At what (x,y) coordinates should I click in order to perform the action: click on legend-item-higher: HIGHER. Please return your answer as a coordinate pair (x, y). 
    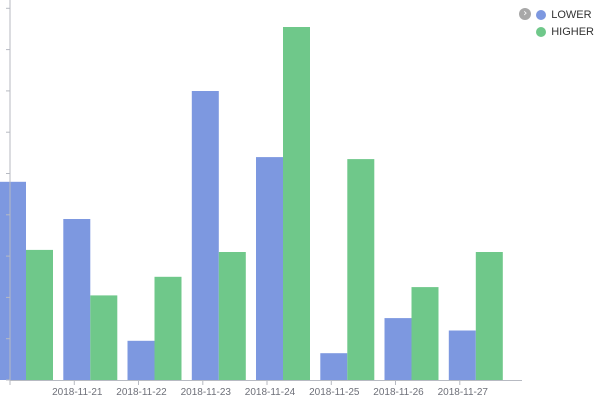
    Looking at the image, I should click on (565, 31).